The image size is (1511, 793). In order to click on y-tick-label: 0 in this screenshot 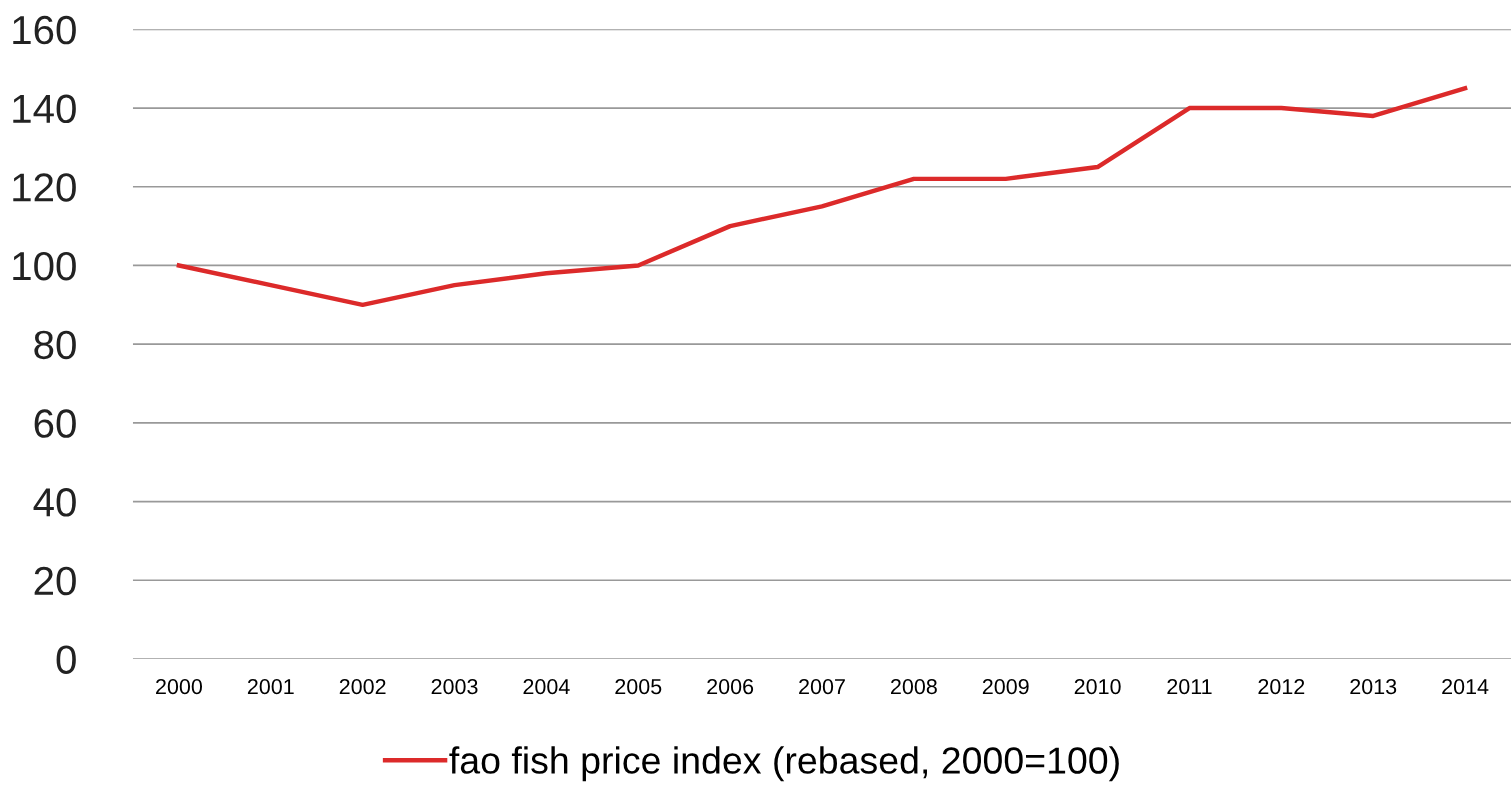, I will do `click(66, 659)`.